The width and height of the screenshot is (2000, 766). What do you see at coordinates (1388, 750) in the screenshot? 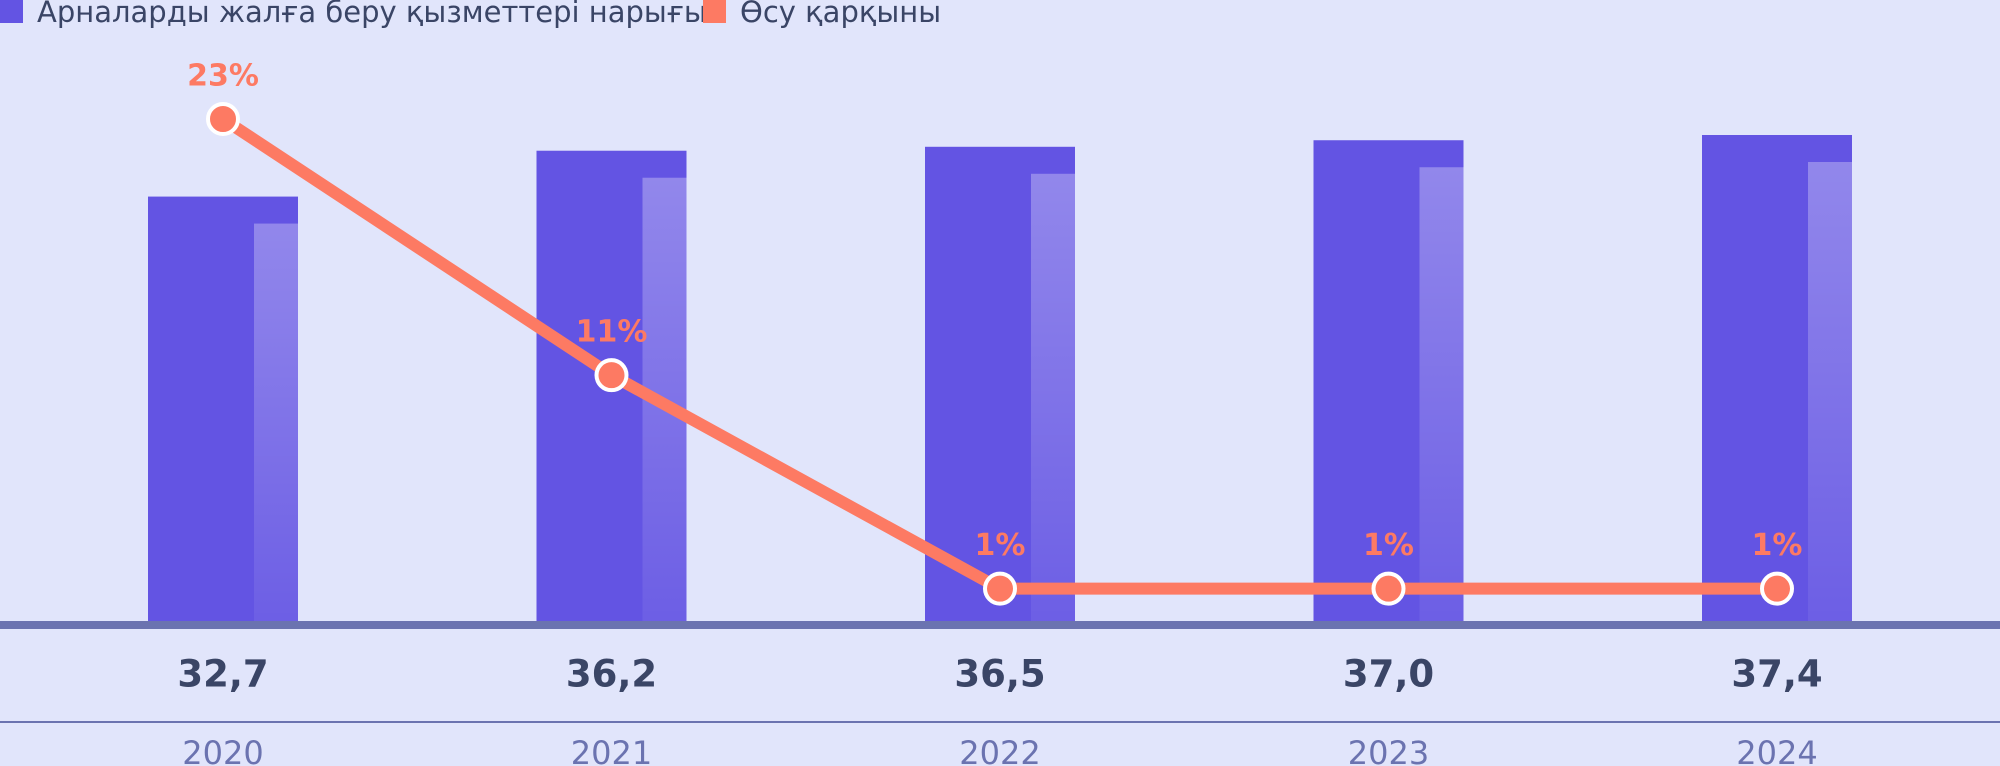
I see `x-tick-label: 2023` at bounding box center [1388, 750].